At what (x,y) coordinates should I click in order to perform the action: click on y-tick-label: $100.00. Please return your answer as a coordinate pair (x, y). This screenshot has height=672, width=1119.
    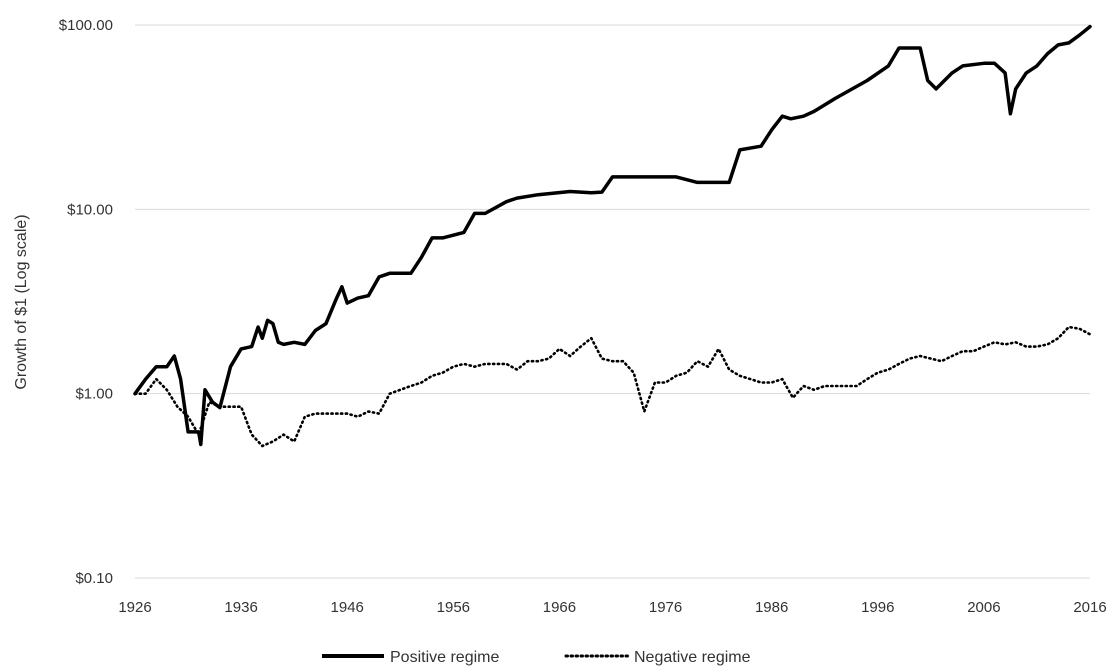
    Looking at the image, I should click on (86, 25).